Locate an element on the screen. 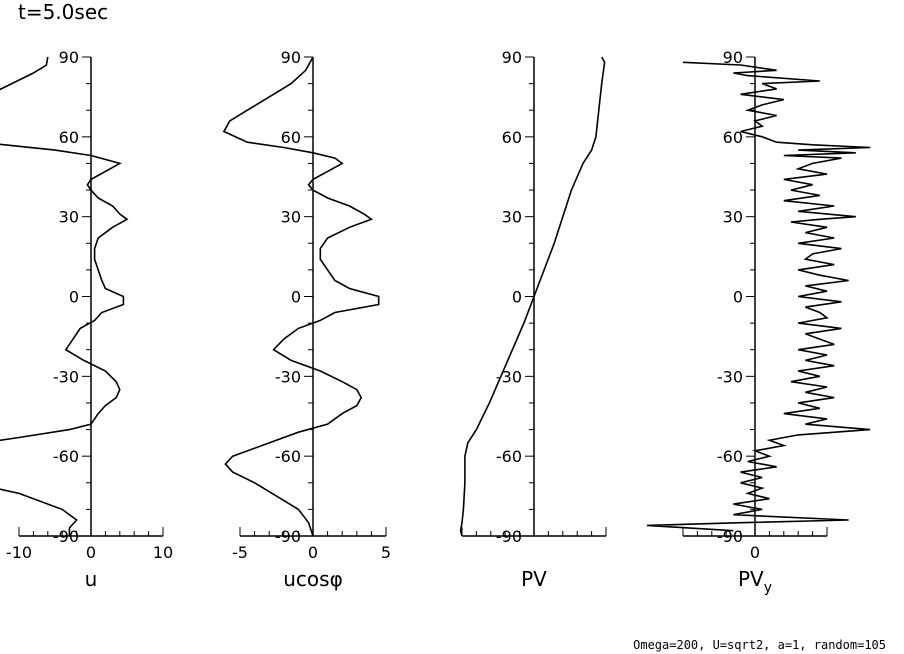 The height and width of the screenshot is (654, 904). chart-1-y-tick-label: -30 is located at coordinates (66, 376).